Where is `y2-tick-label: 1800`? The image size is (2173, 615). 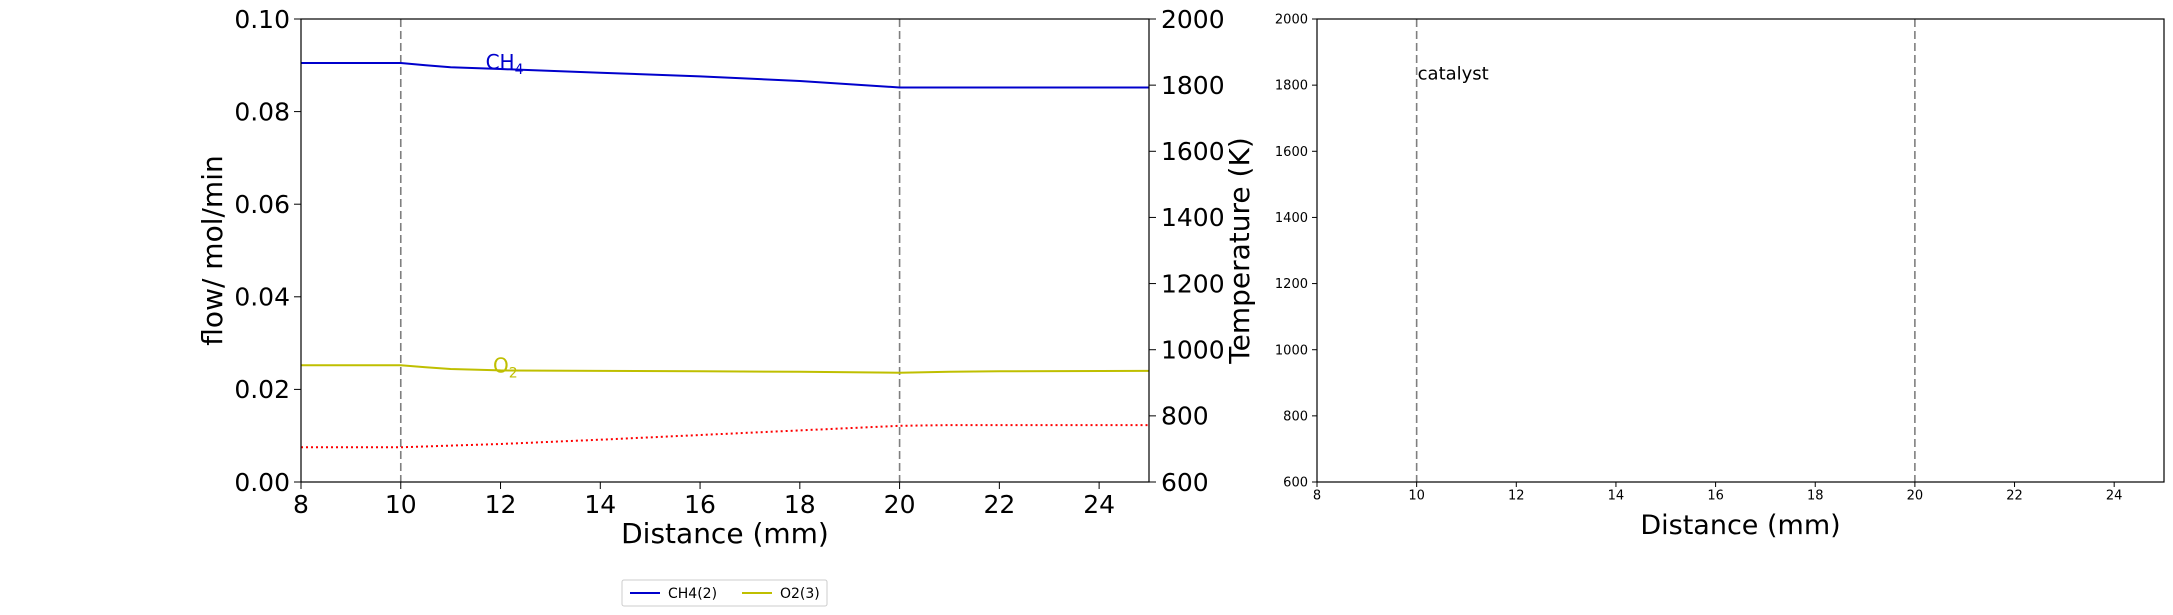 y2-tick-label: 1800 is located at coordinates (1193, 85).